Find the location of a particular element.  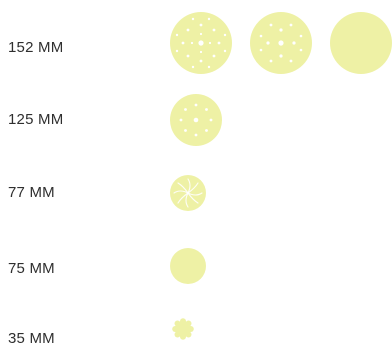

size-label: 35 MM is located at coordinates (31, 338).